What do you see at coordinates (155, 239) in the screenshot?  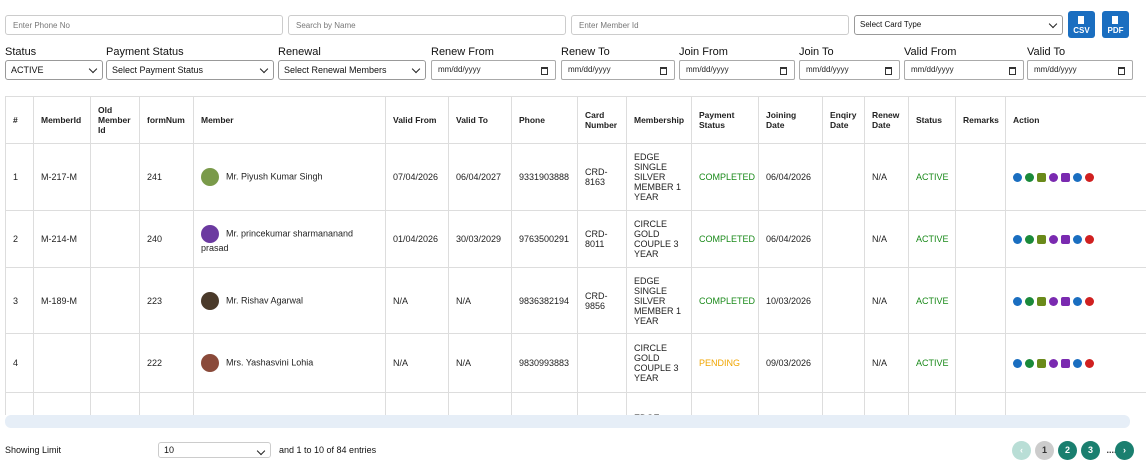 I see `cell-text: 240` at bounding box center [155, 239].